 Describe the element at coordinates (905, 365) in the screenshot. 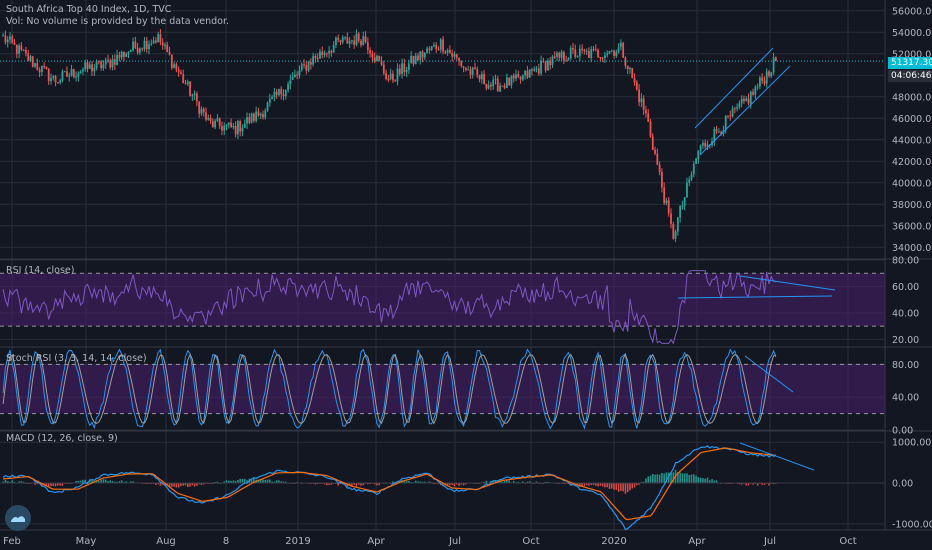

I see `stoch-tick-label: 80.00` at that location.